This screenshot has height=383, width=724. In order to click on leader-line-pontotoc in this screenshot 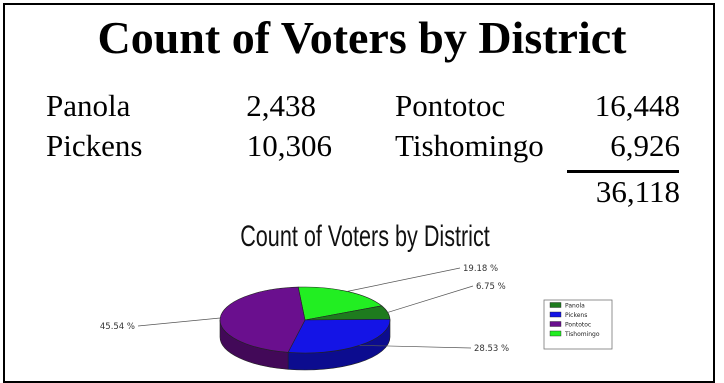, I will do `click(179, 322)`.